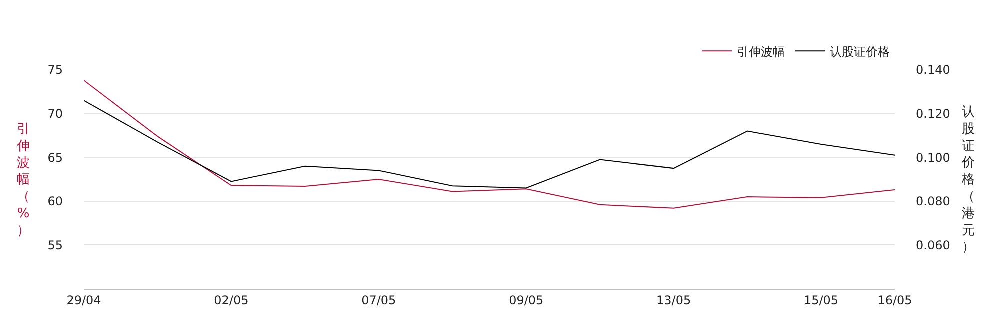  Describe the element at coordinates (55, 245) in the screenshot. I see `y-tick-label: 55` at that location.